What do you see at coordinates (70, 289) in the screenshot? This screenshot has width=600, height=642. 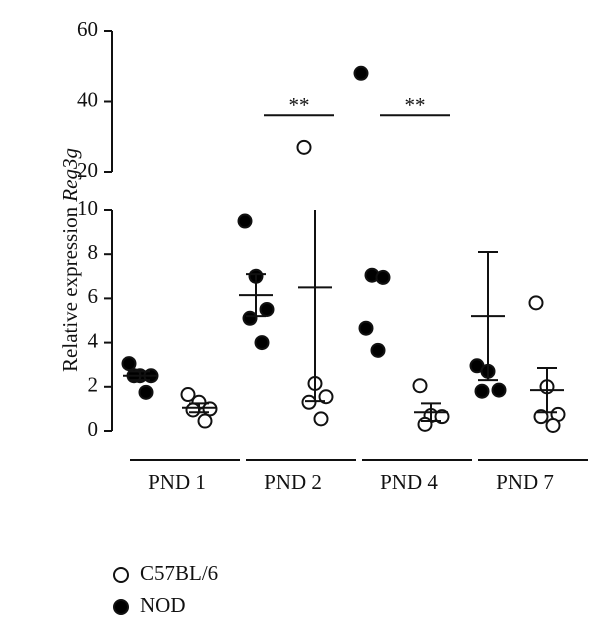 I see `y-label-text: Relative expression` at bounding box center [70, 289].